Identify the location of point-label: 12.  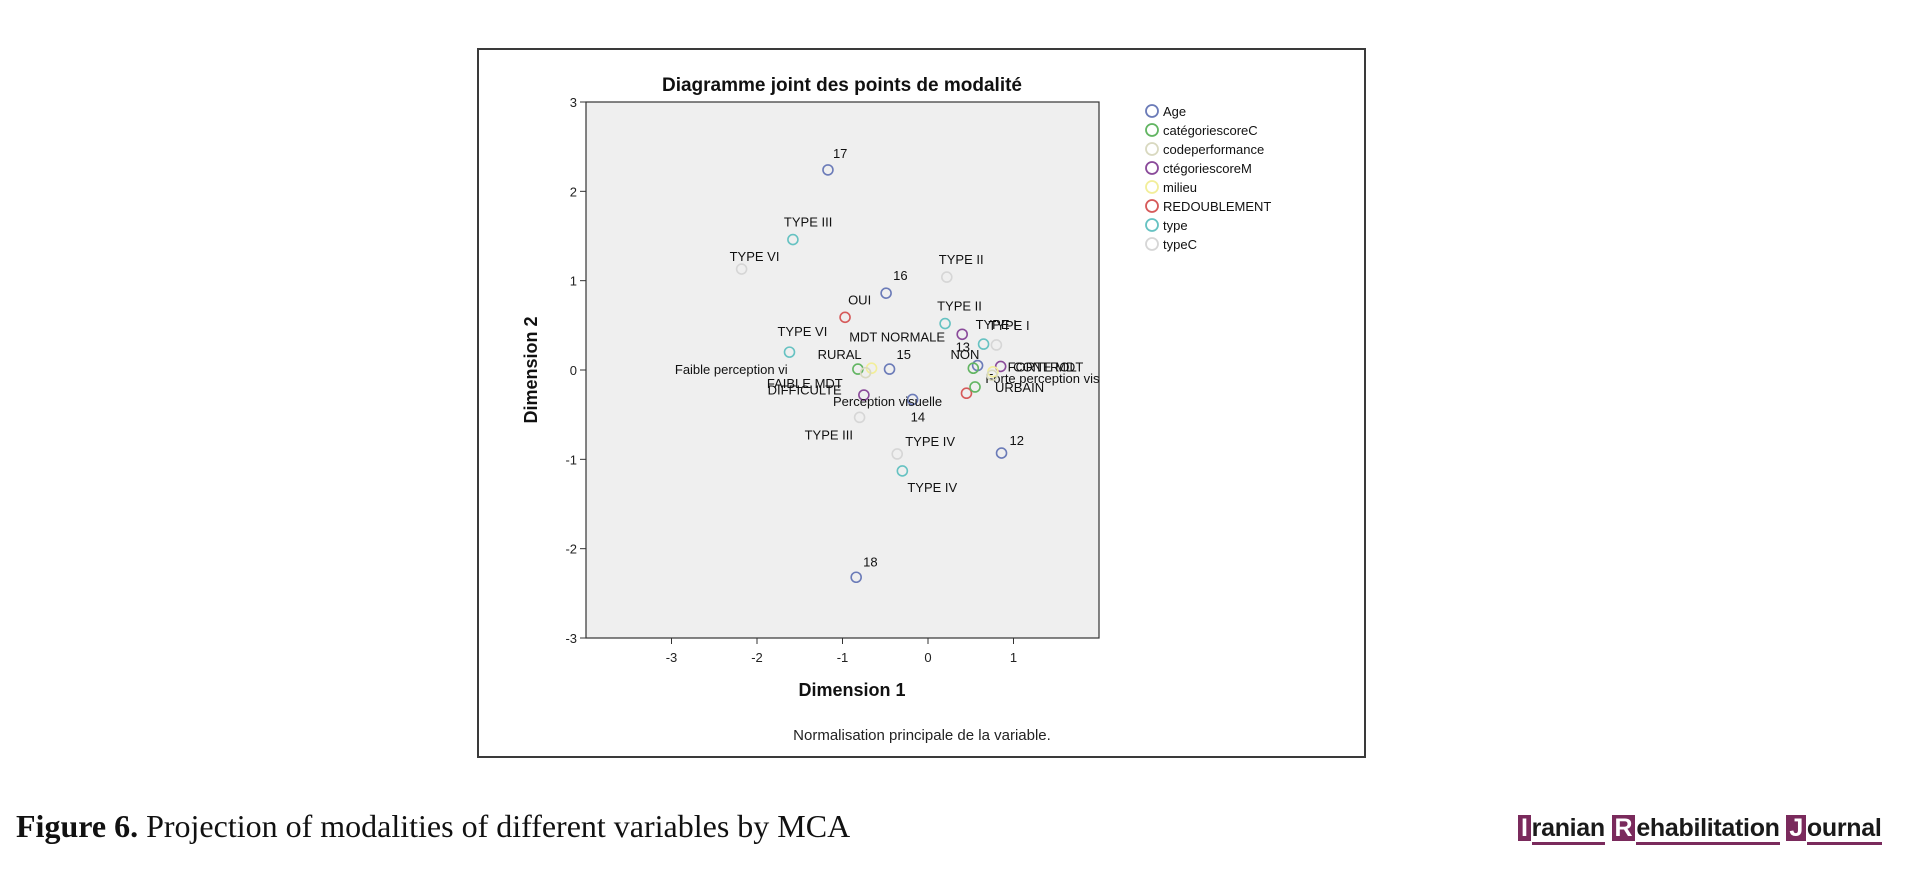
(1017, 440).